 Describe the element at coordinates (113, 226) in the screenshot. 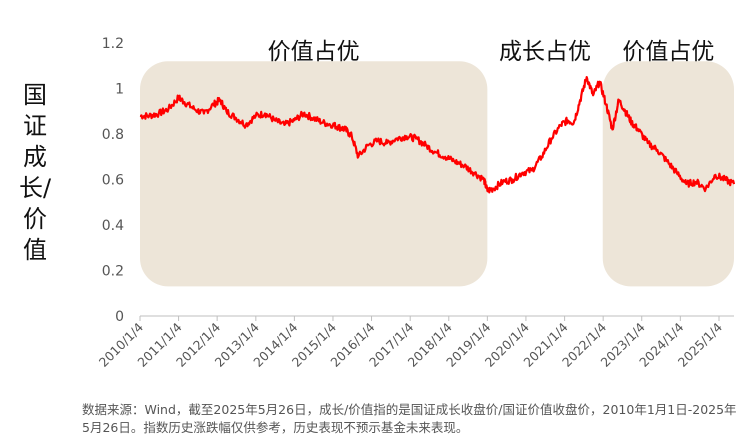

I see `y-tick-label-2: 0.4` at that location.